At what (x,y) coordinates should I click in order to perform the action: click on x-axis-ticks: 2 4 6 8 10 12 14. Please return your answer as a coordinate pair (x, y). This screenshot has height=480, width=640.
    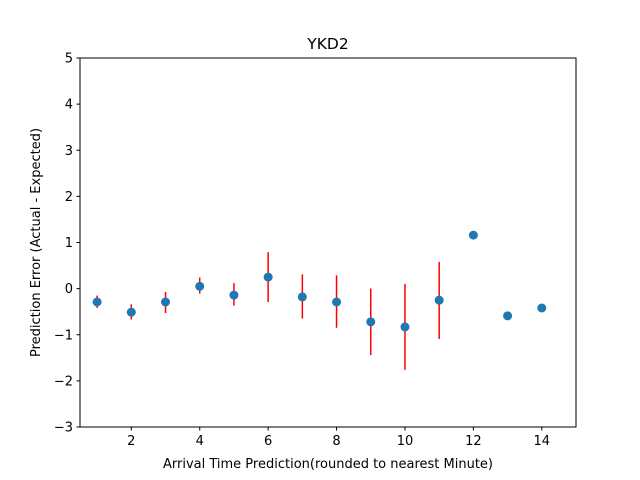
    Looking at the image, I should click on (338, 438).